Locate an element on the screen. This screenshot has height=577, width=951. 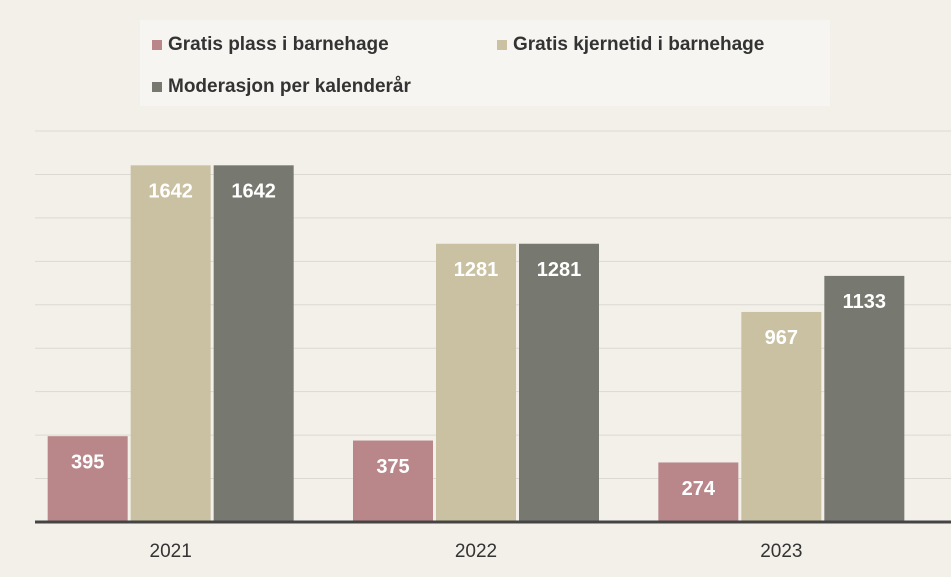
legend-label: Gratis plass i barnehage is located at coordinates (278, 44).